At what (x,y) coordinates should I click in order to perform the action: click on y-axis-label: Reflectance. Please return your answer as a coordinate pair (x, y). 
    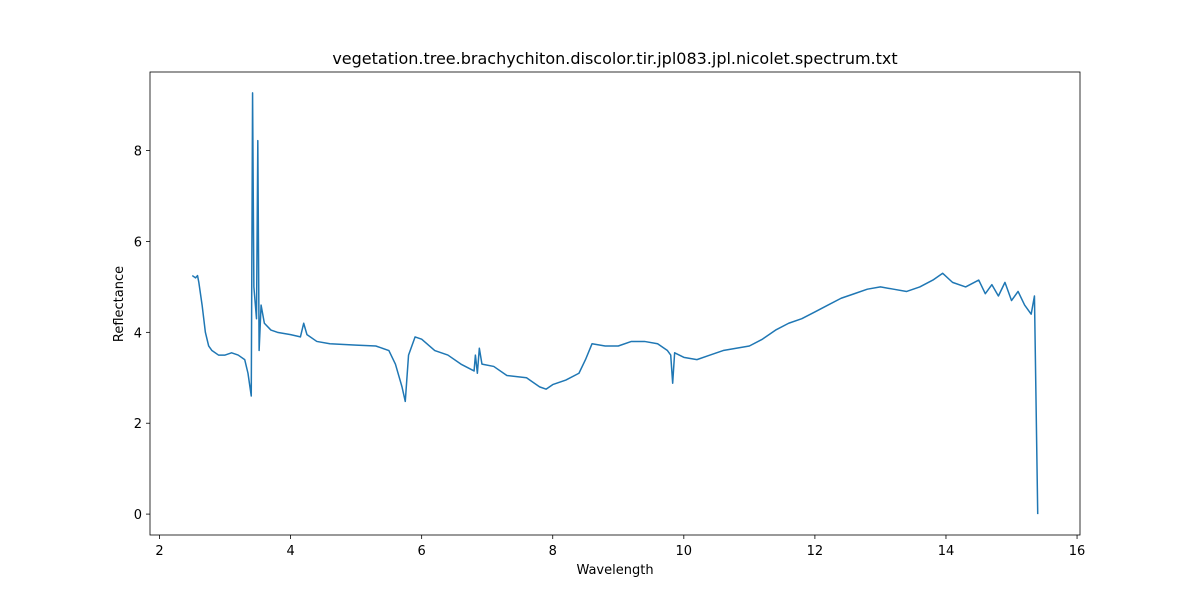
    Looking at the image, I should click on (119, 304).